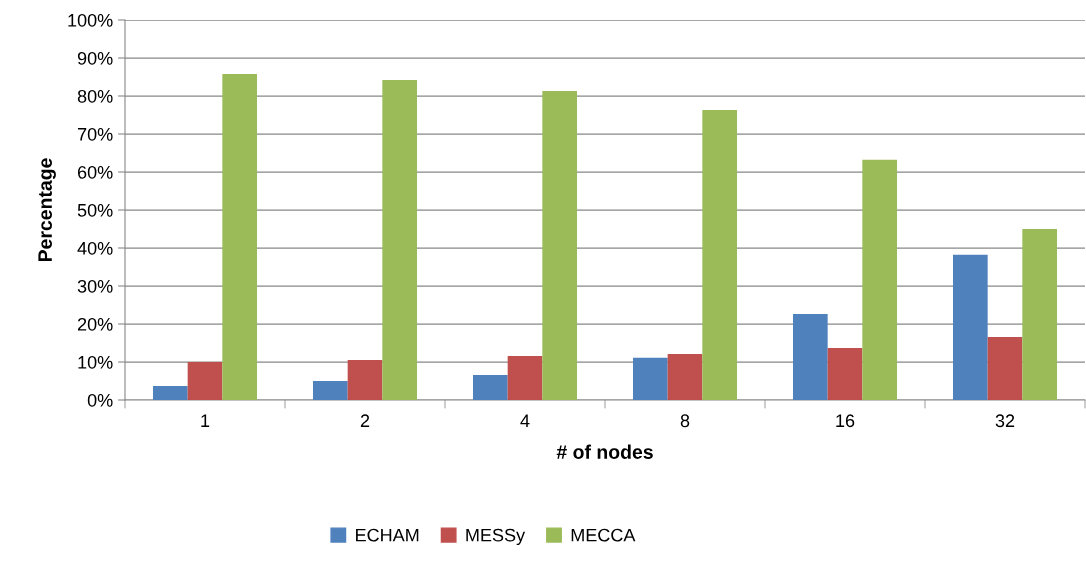  What do you see at coordinates (95, 172) in the screenshot?
I see `y-tick-label: 60%` at bounding box center [95, 172].